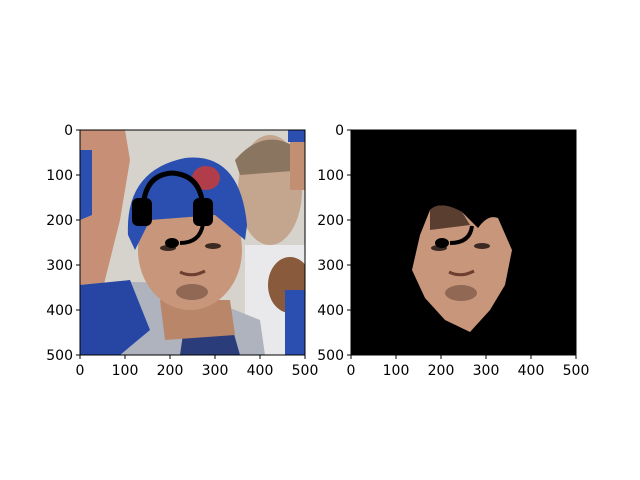 This screenshot has height=480, width=640. What do you see at coordinates (531, 371) in the screenshot?
I see `right-xtick-label: 400` at bounding box center [531, 371].